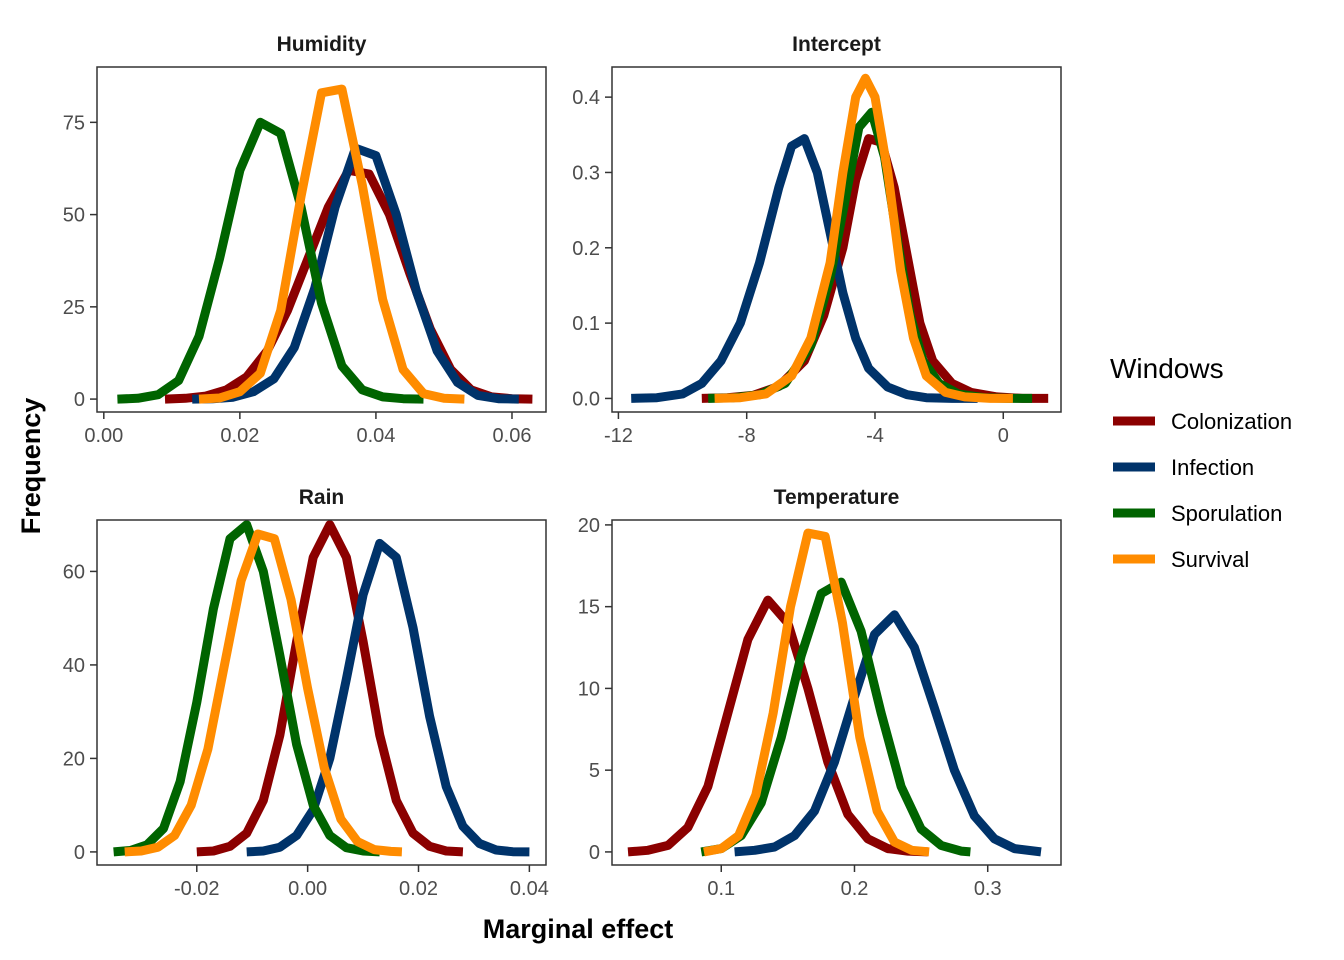 The width and height of the screenshot is (1344, 960). I want to click on y-tick-label-temperature: 15, so click(589, 608).